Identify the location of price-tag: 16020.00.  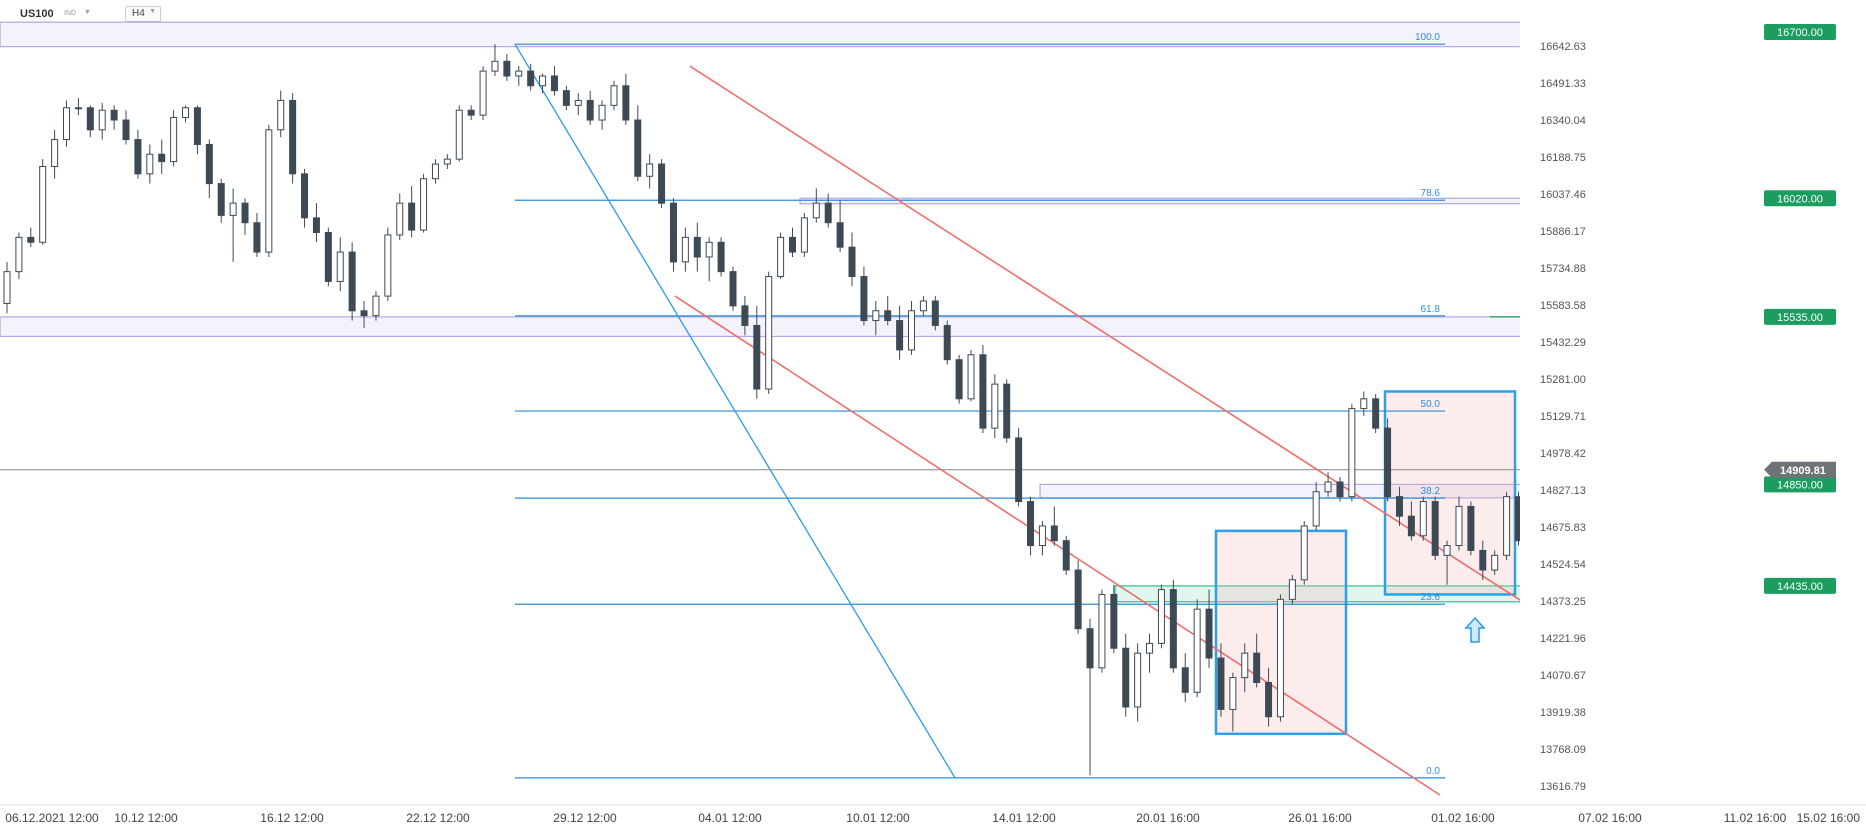
(1800, 198).